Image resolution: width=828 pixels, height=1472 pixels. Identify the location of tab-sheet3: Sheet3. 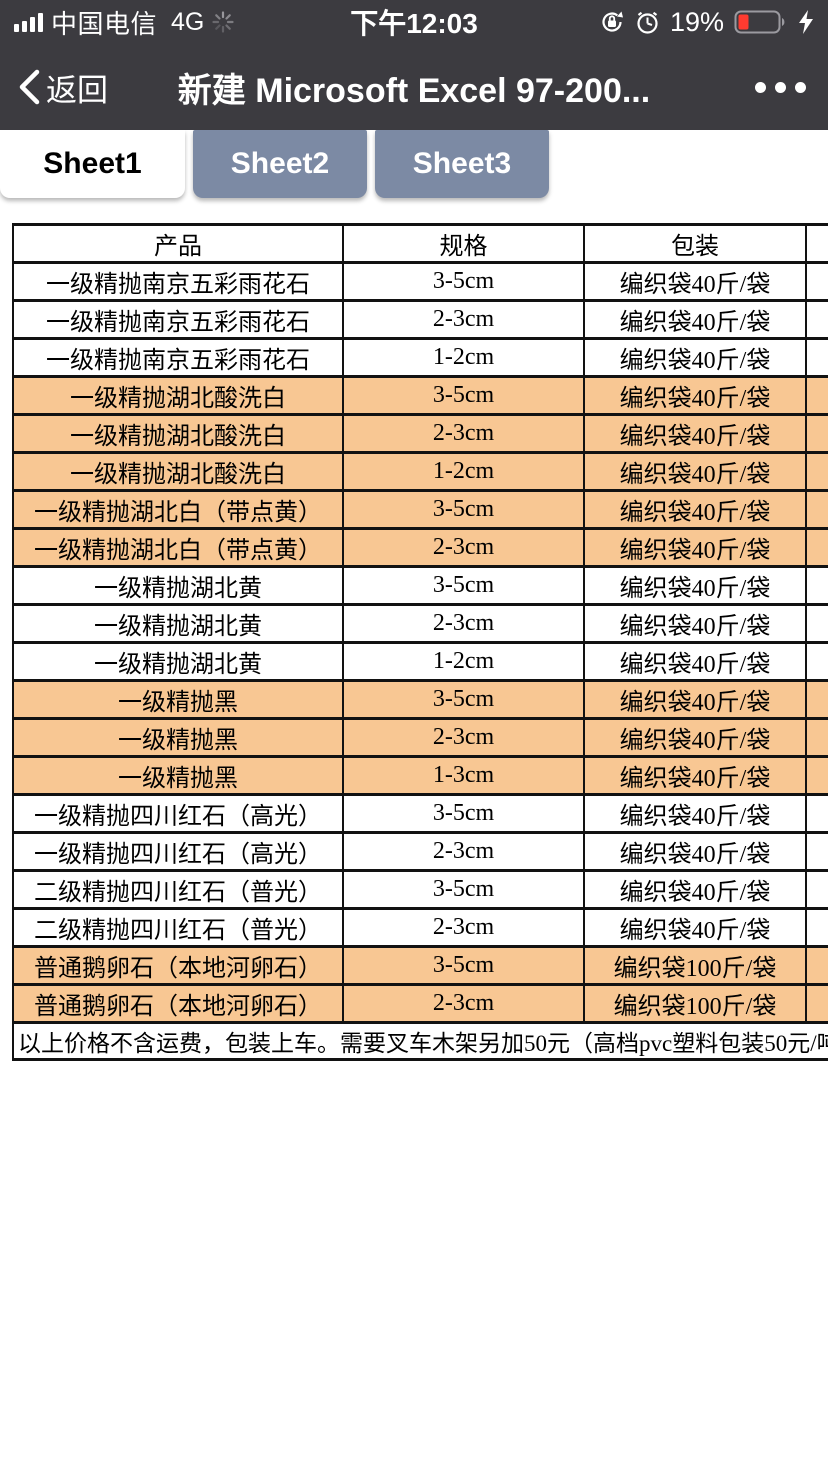
(462, 164).